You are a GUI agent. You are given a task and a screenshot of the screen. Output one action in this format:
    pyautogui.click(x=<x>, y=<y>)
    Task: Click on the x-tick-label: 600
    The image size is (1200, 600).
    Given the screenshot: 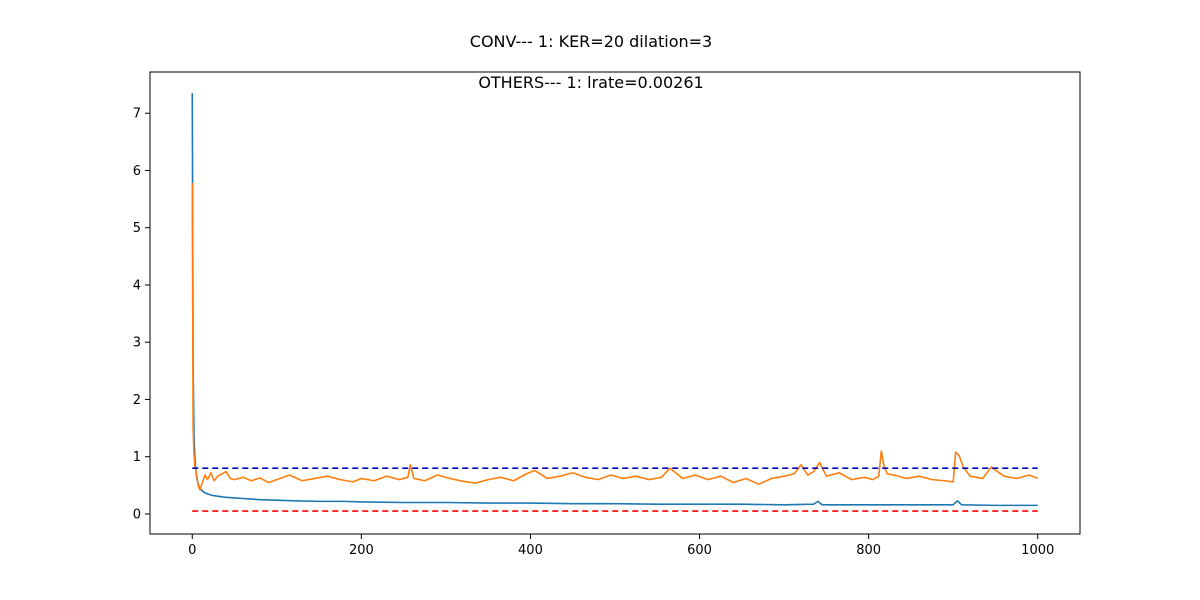 What is the action you would take?
    pyautogui.click(x=699, y=550)
    